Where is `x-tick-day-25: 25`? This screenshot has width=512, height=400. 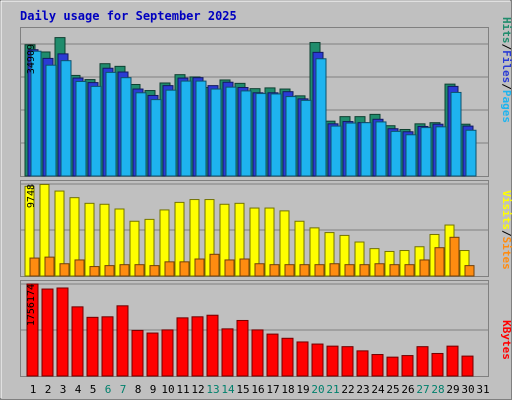 x-tick-day-25: 25 is located at coordinates (392, 389).